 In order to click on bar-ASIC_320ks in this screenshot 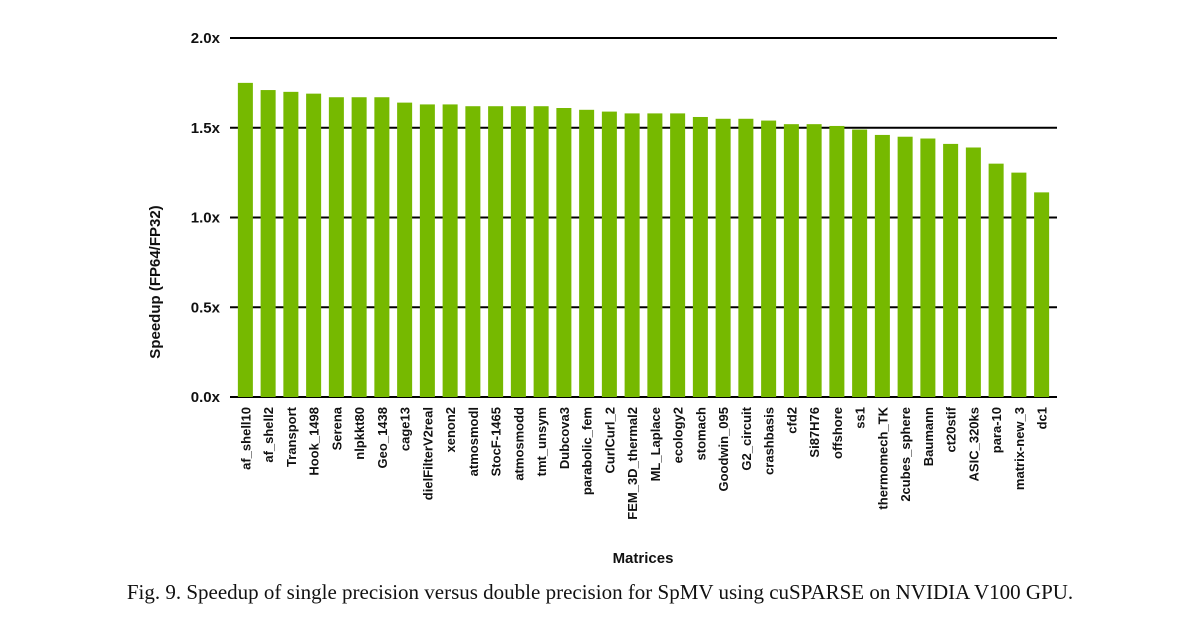, I will do `click(973, 272)`.